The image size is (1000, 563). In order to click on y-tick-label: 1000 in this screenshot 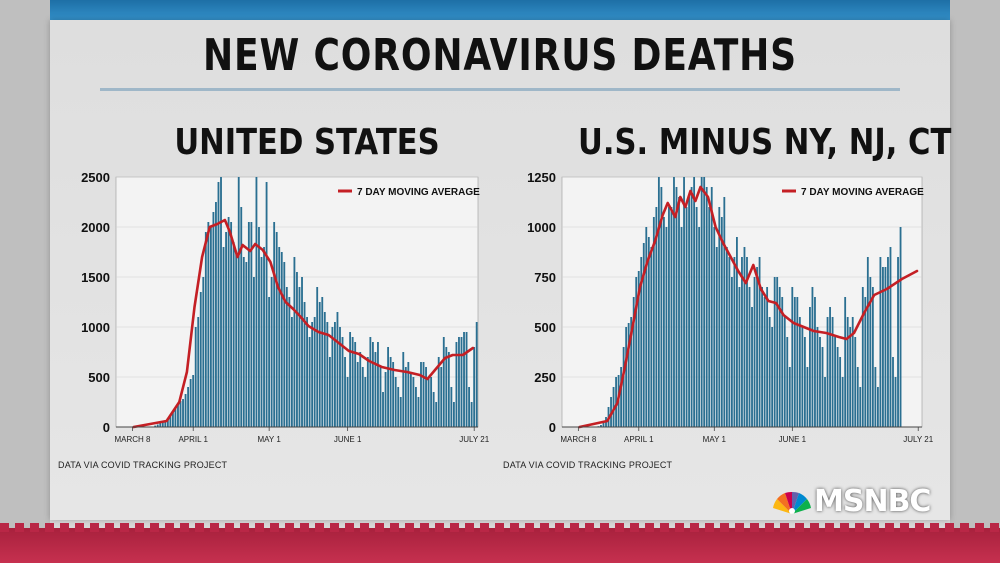, I will do `click(541, 227)`.